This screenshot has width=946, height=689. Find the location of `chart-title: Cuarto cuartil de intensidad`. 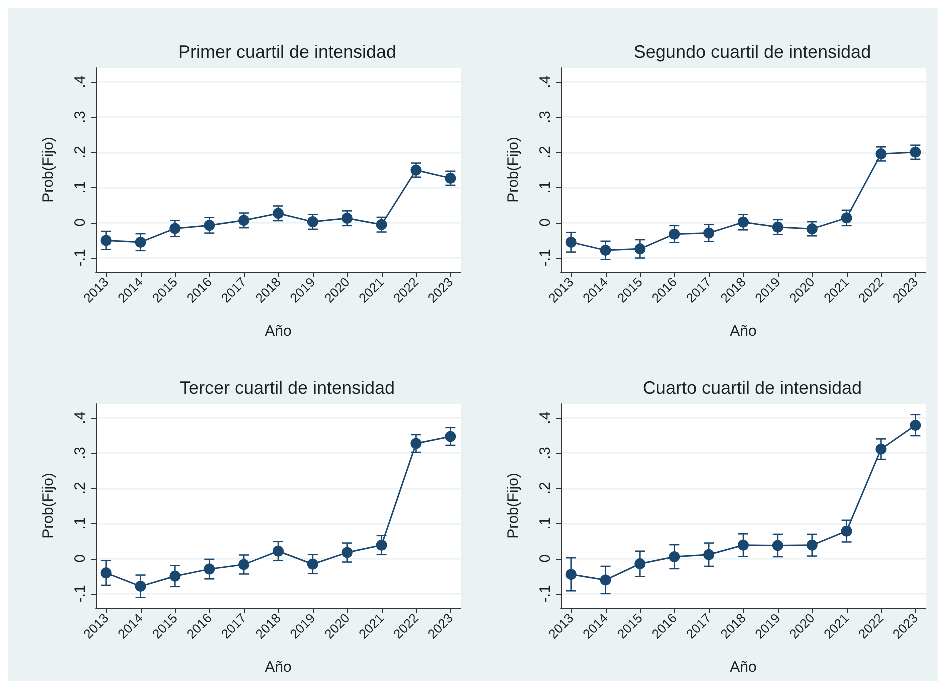

chart-title: Cuarto cuartil de intensidad is located at coordinates (752, 388).